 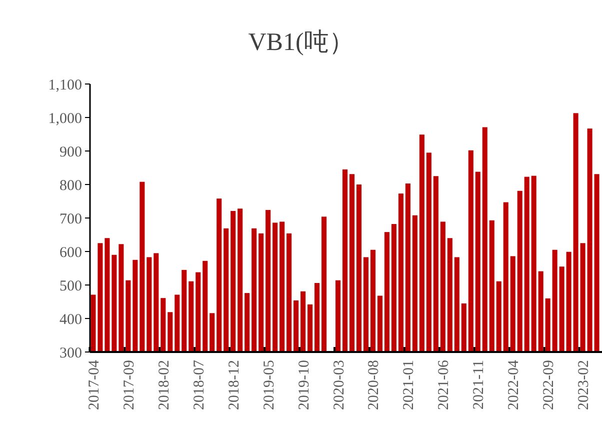 I want to click on y-tick-label: 500, so click(x=71, y=286).